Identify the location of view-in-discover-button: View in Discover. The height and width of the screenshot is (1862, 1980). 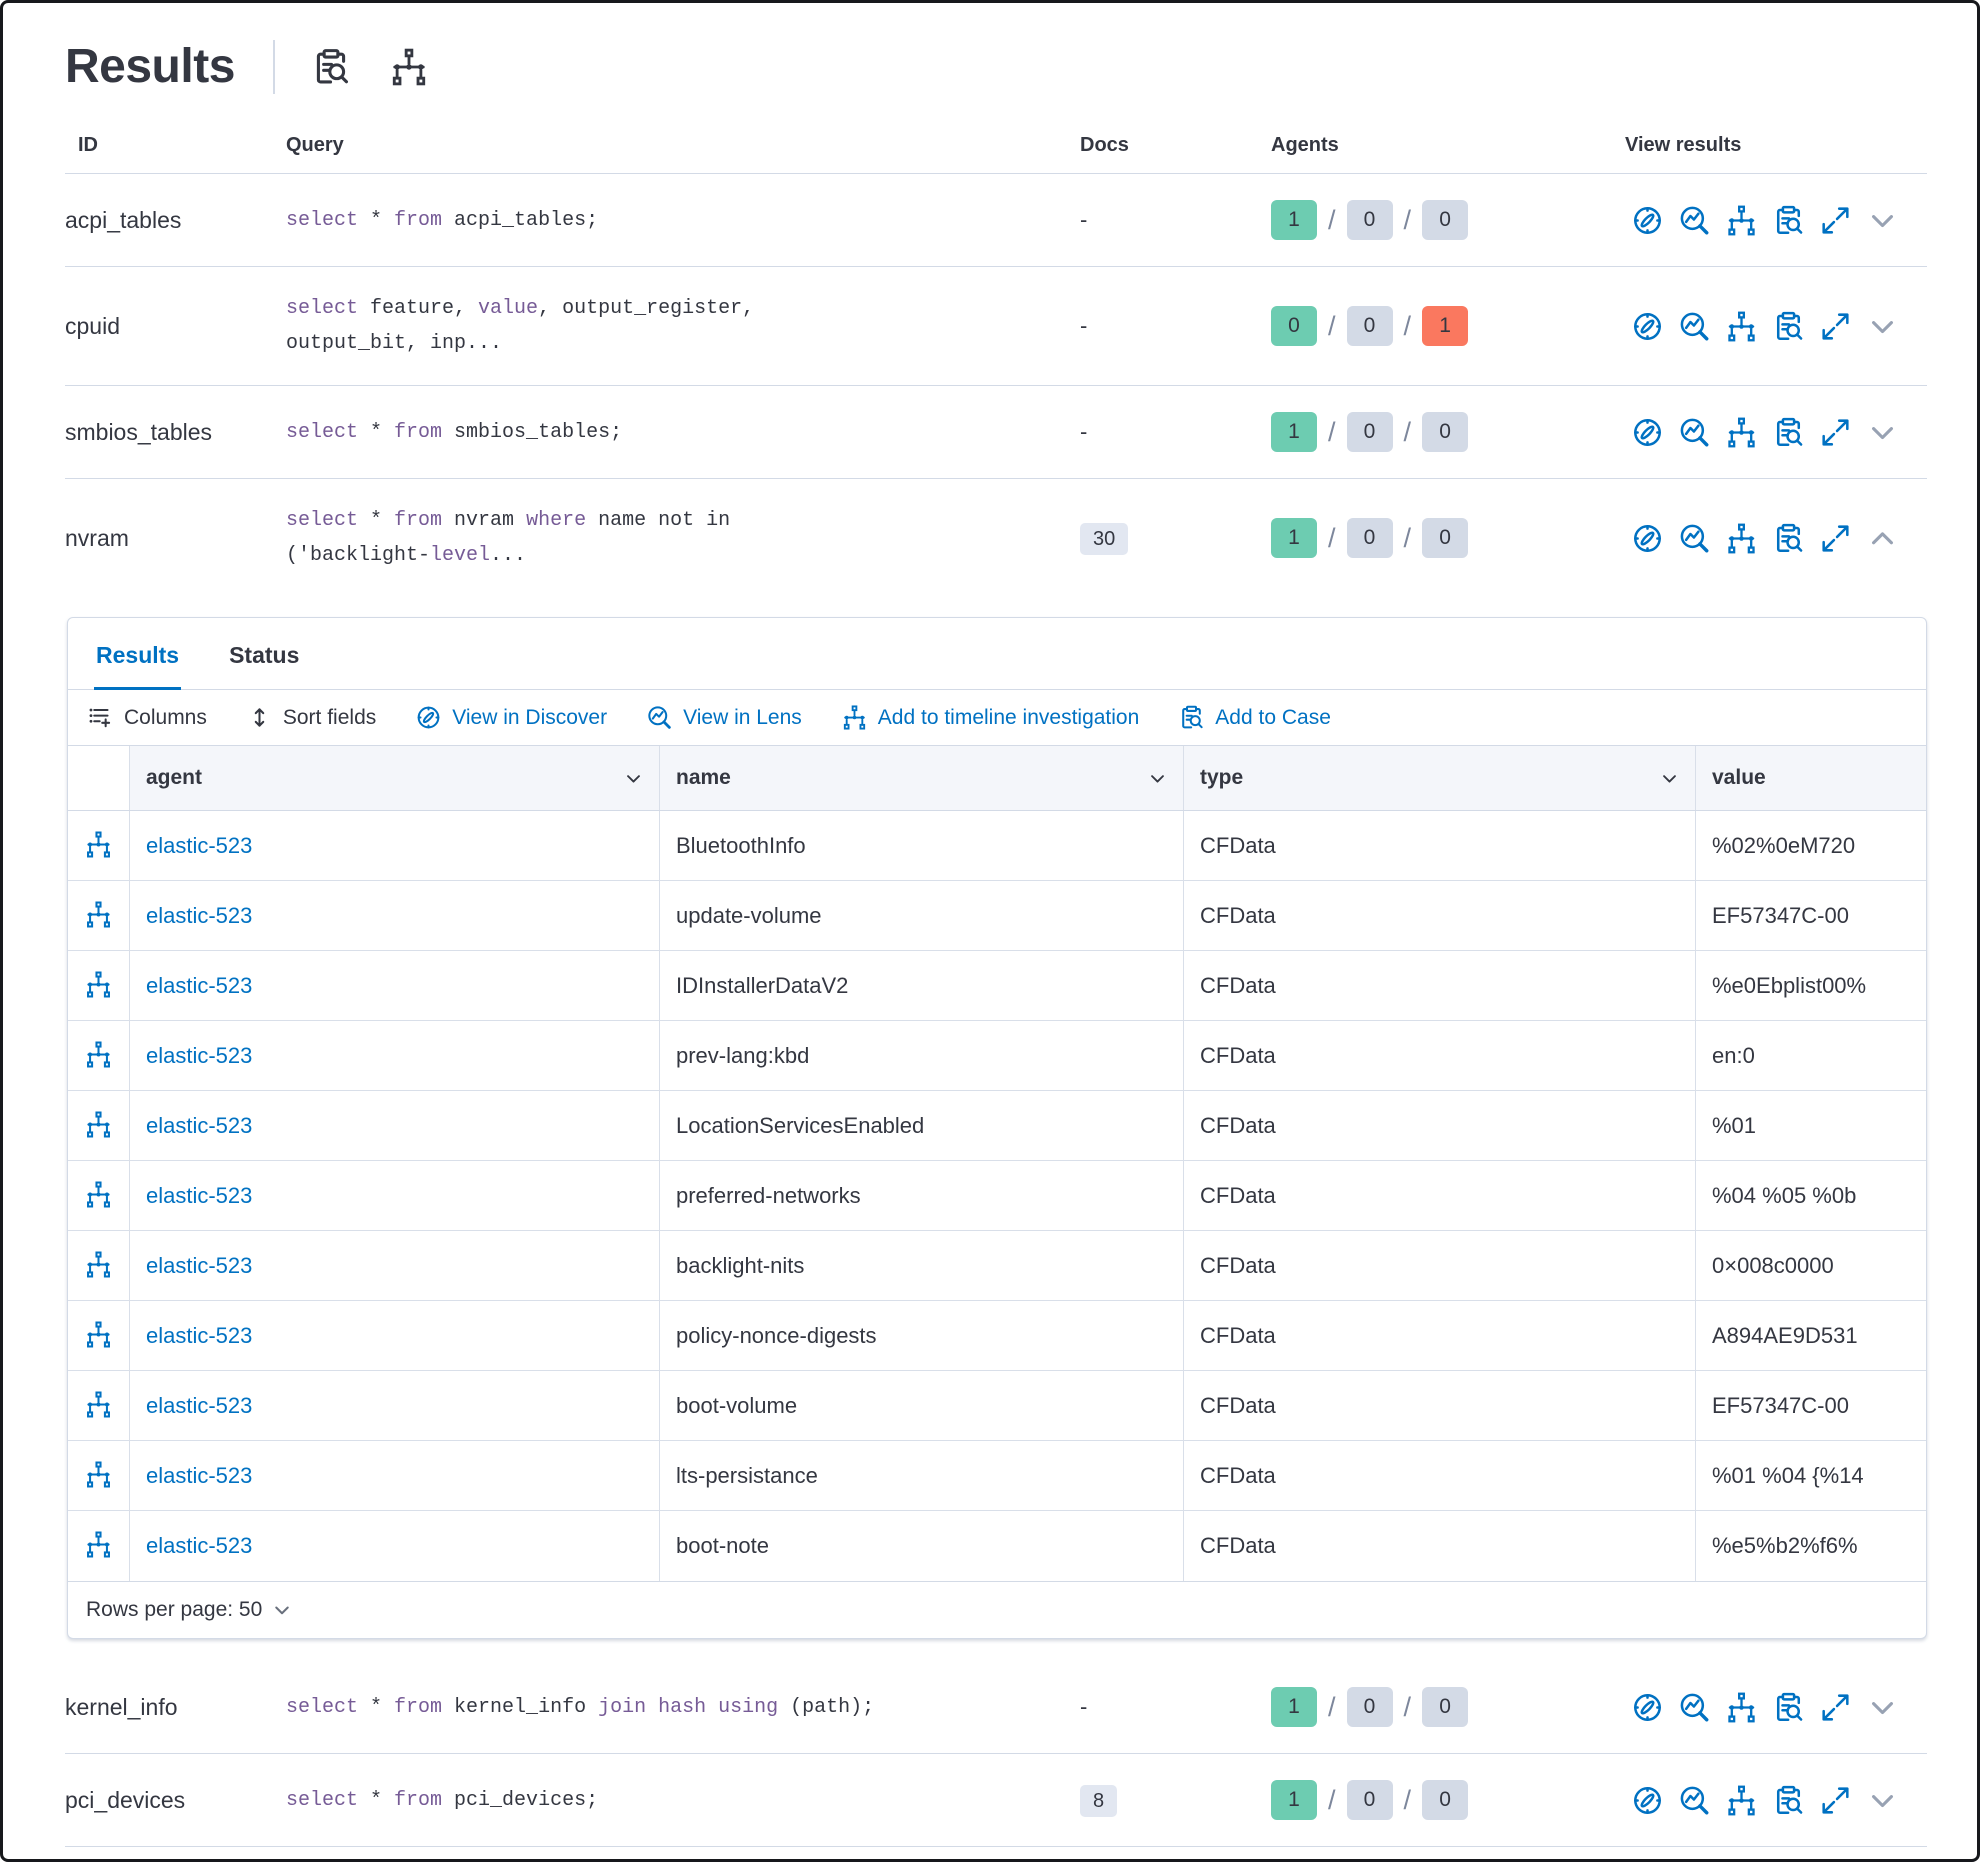
(511, 717).